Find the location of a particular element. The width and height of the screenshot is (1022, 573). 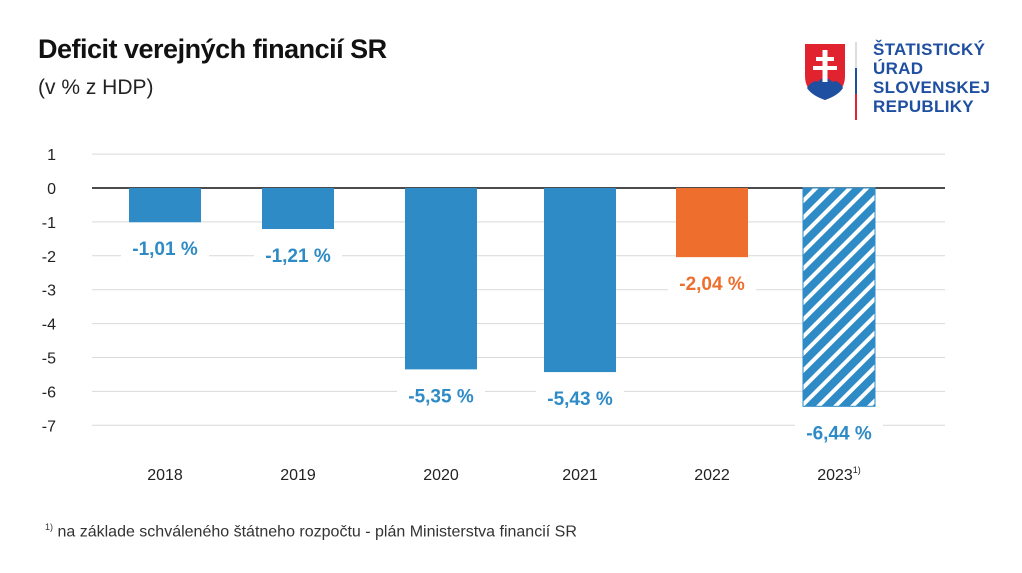

logo-line: ŠTATISTICKÝ is located at coordinates (929, 49).